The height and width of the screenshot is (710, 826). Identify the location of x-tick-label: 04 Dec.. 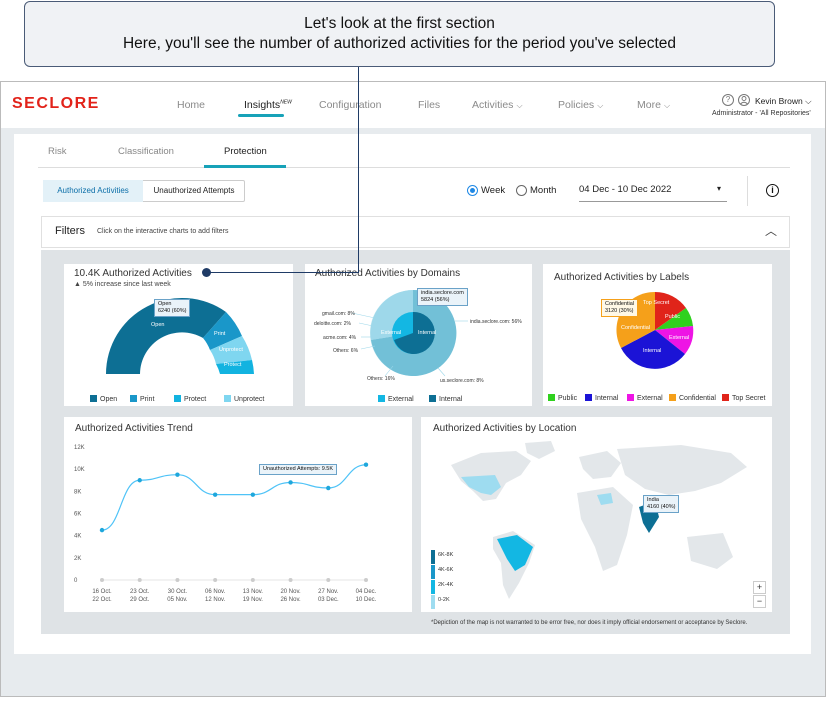
(366, 592).